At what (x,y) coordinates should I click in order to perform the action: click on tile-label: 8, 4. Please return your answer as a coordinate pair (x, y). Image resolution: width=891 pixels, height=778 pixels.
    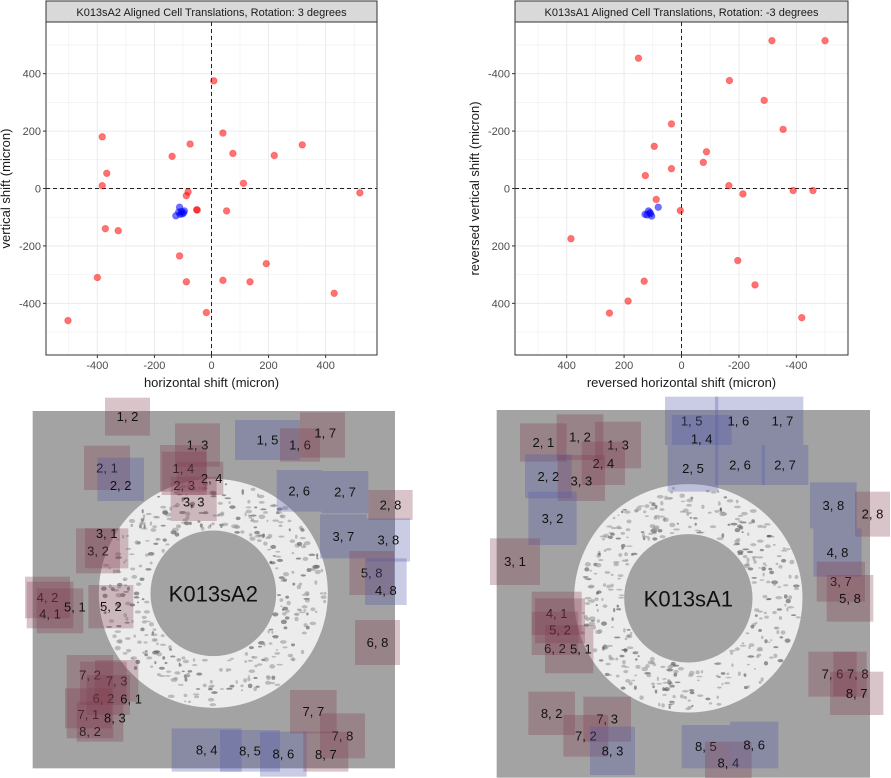
    Looking at the image, I should click on (728, 763).